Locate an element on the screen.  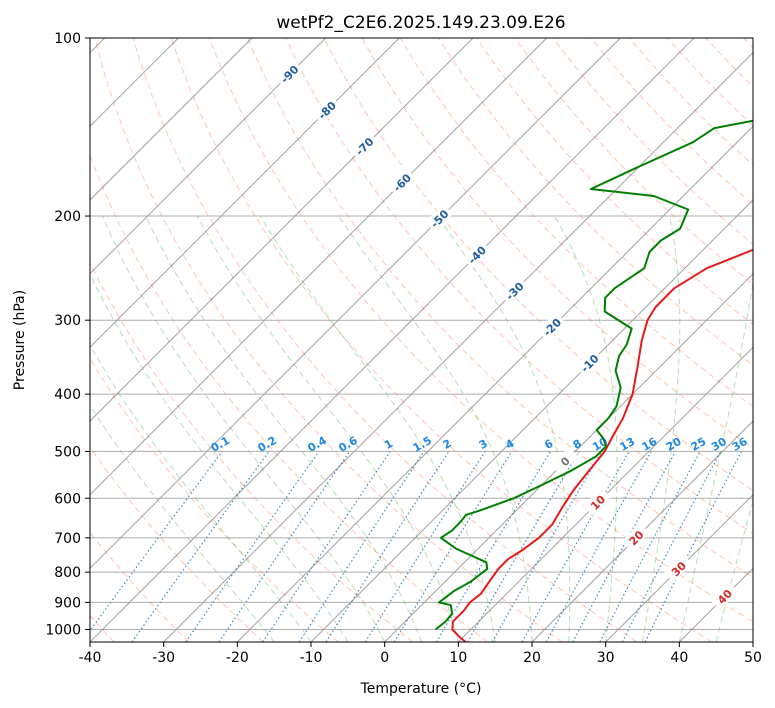
x-axis: -40 -30 -20 -10 0 10 20 30 40 50 is located at coordinates (420, 654).